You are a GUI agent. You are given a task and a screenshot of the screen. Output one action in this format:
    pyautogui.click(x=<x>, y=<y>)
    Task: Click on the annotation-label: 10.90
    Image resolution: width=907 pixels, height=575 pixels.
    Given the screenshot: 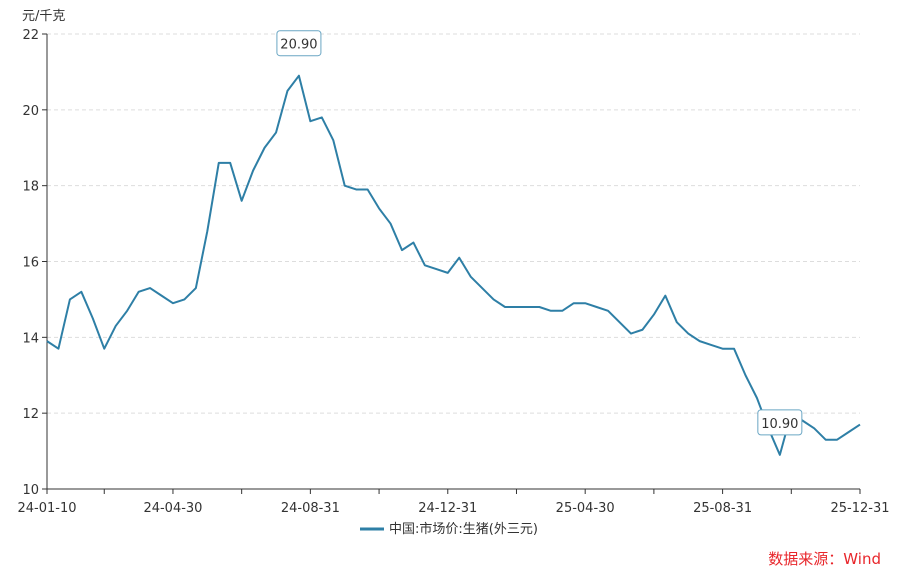 What is the action you would take?
    pyautogui.click(x=779, y=424)
    